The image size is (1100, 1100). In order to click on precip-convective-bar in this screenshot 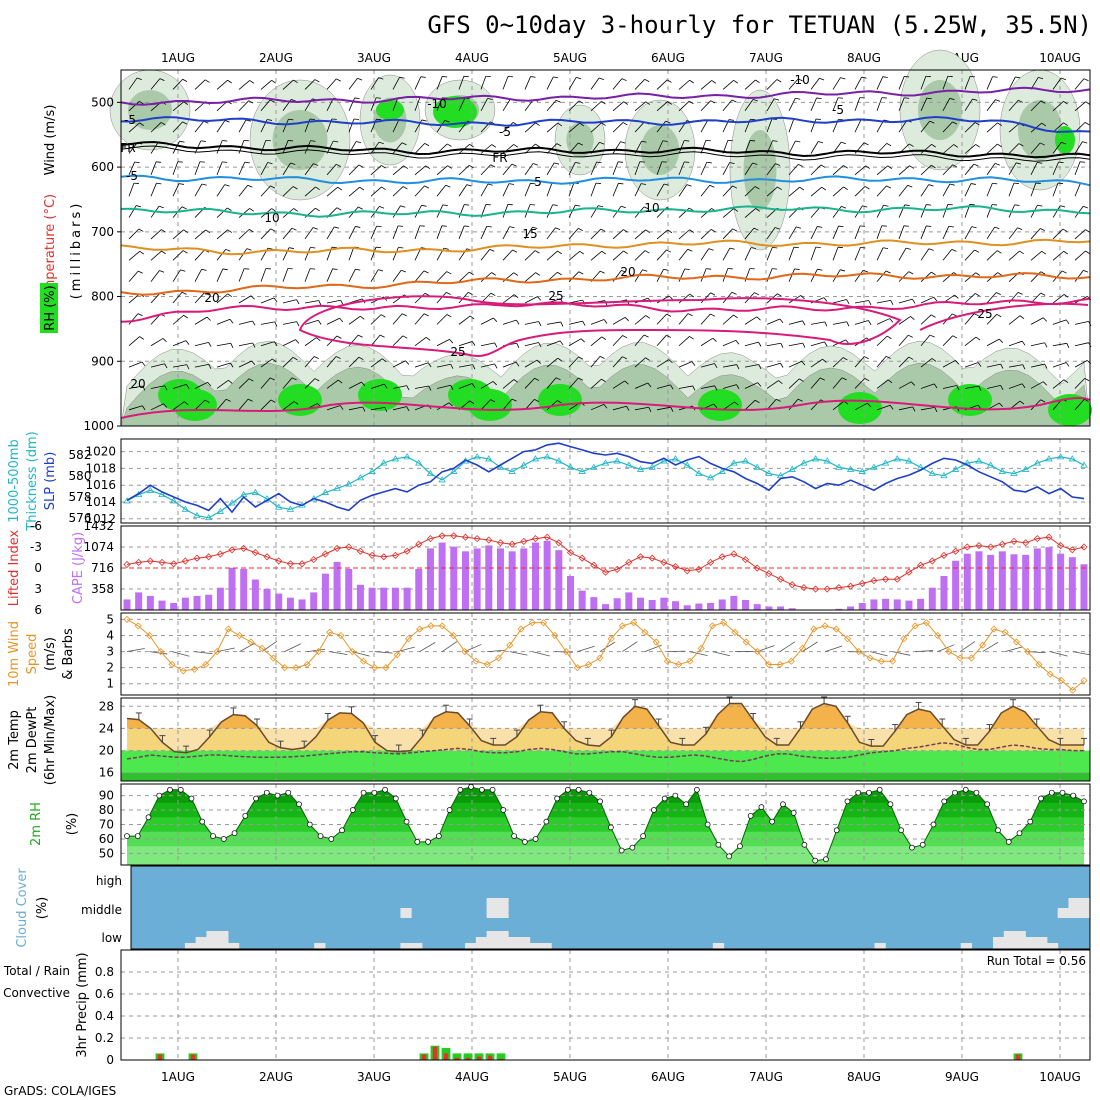, I will do `click(160, 1057)`.